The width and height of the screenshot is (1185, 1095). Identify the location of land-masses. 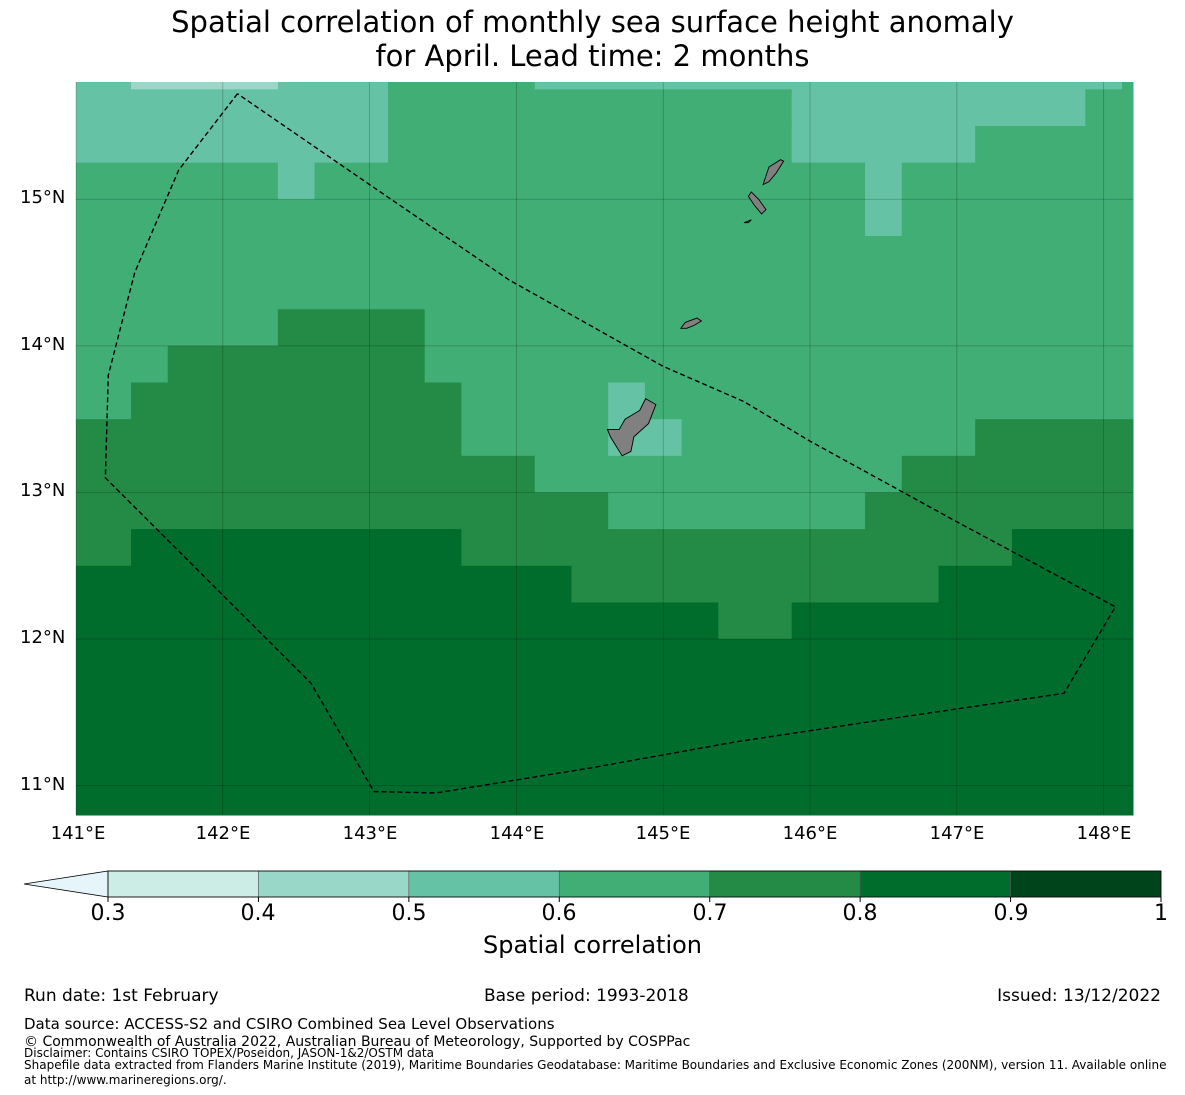
(695, 308).